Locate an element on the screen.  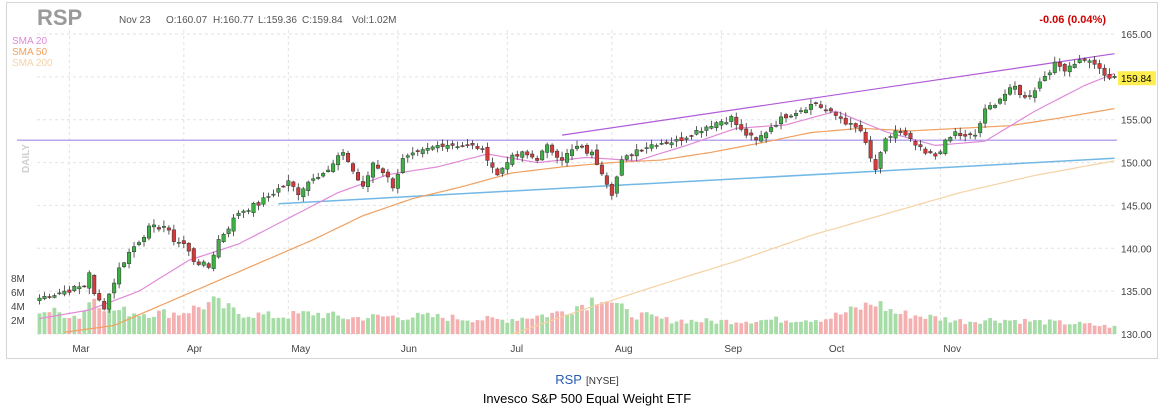
volume-tick-label: 4M is located at coordinates (18, 307).